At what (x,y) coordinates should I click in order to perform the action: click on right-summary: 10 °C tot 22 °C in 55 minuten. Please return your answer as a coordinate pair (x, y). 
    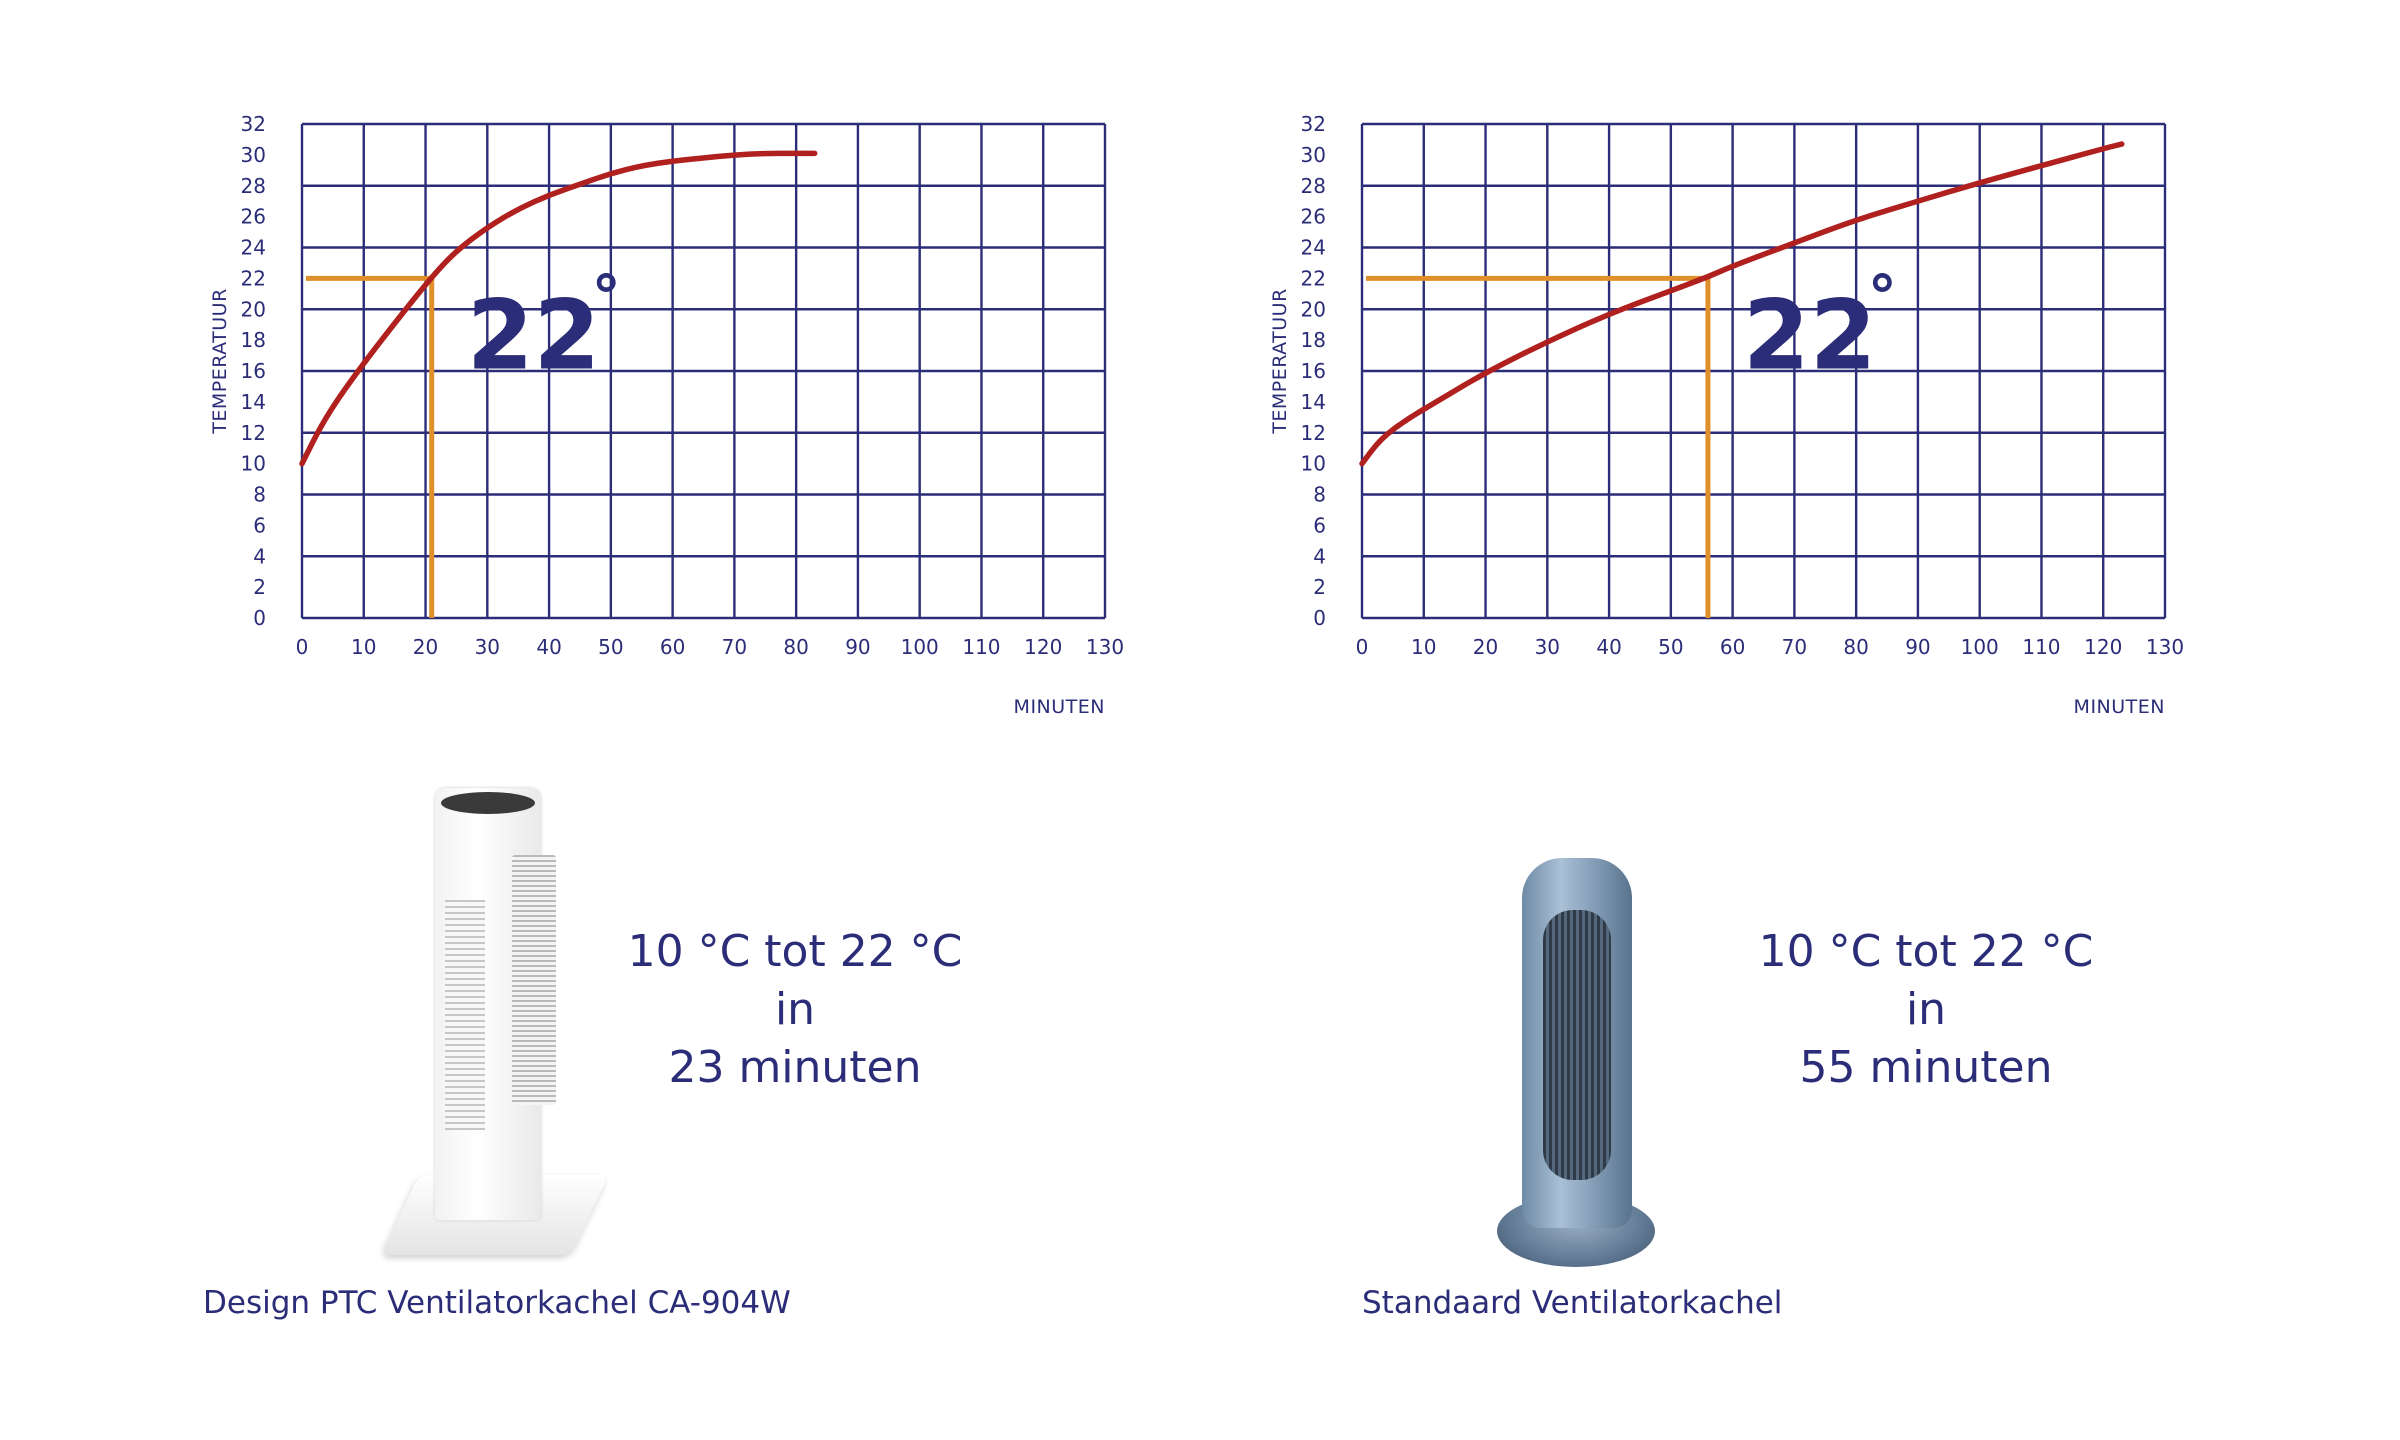
    Looking at the image, I should click on (1926, 1010).